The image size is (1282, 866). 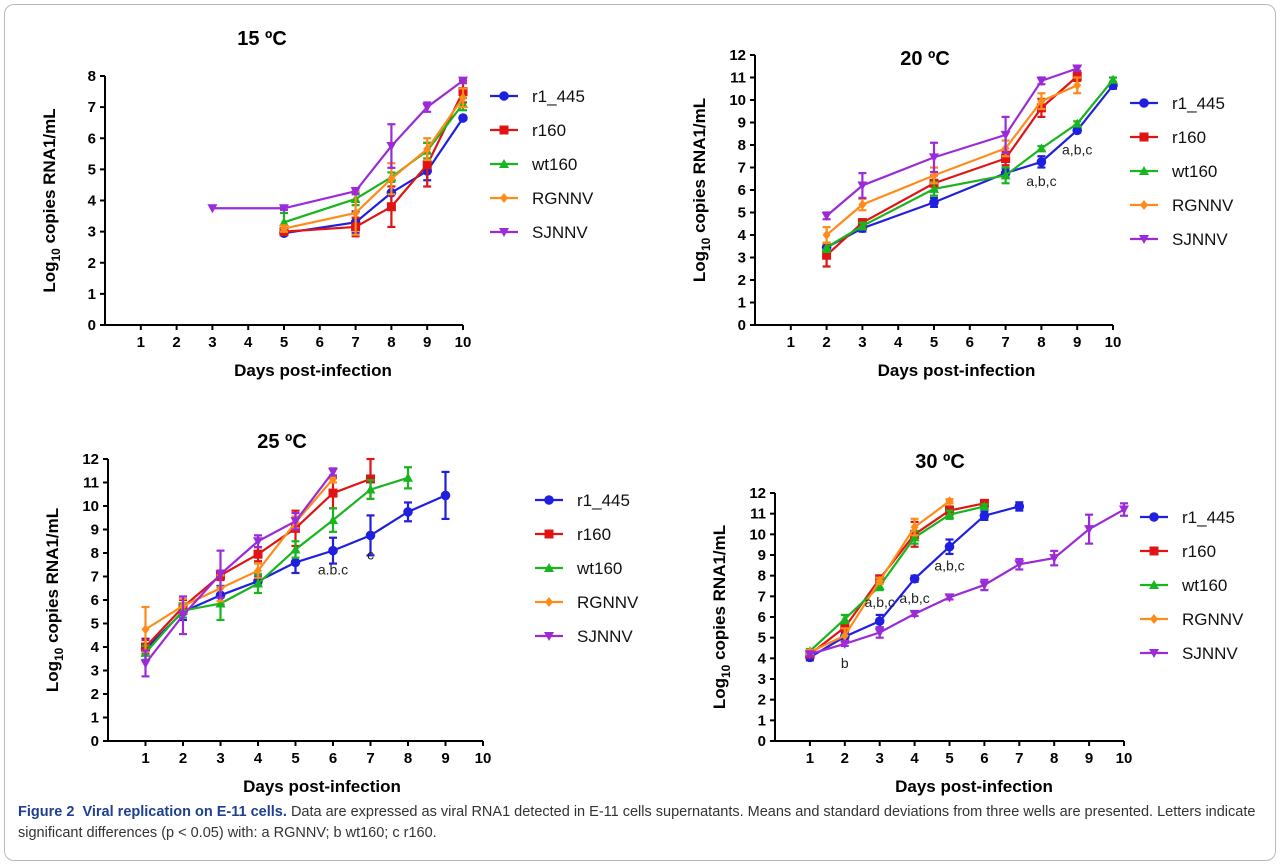 What do you see at coordinates (1124, 758) in the screenshot?
I see `x-tick-label: 10` at bounding box center [1124, 758].